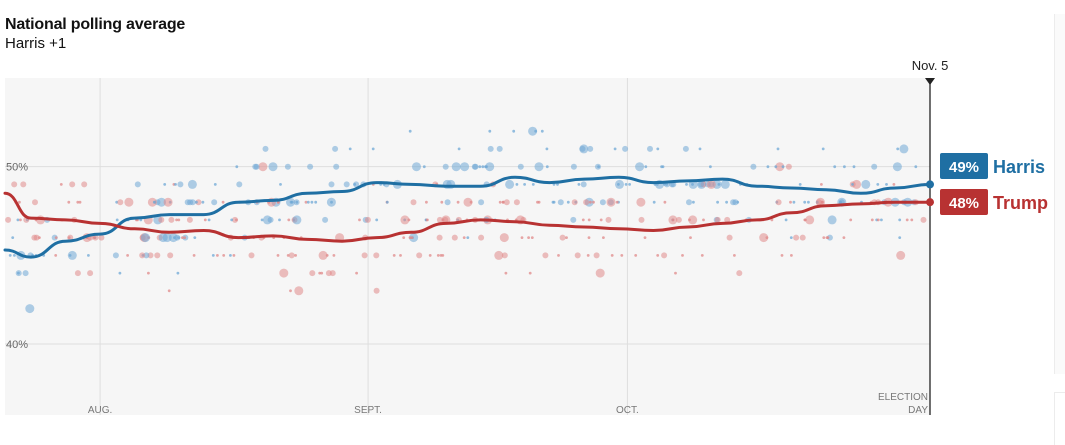  Describe the element at coordinates (36, 43) in the screenshot. I see `leader-label: Harris +1` at that location.